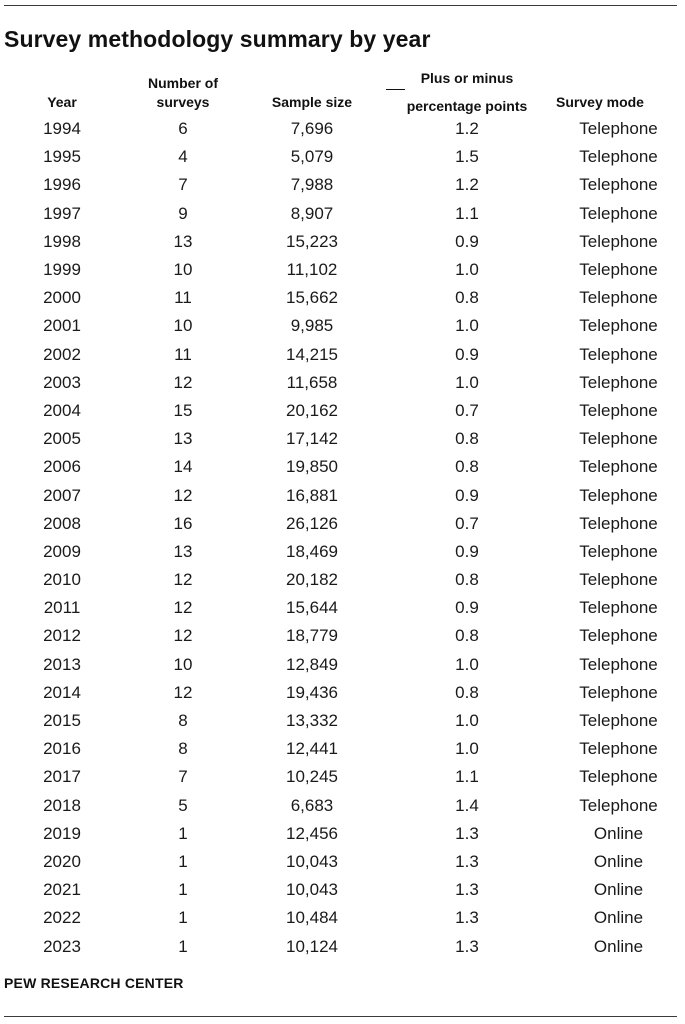  What do you see at coordinates (312, 664) in the screenshot?
I see `sample-size-cell: 12,849` at bounding box center [312, 664].